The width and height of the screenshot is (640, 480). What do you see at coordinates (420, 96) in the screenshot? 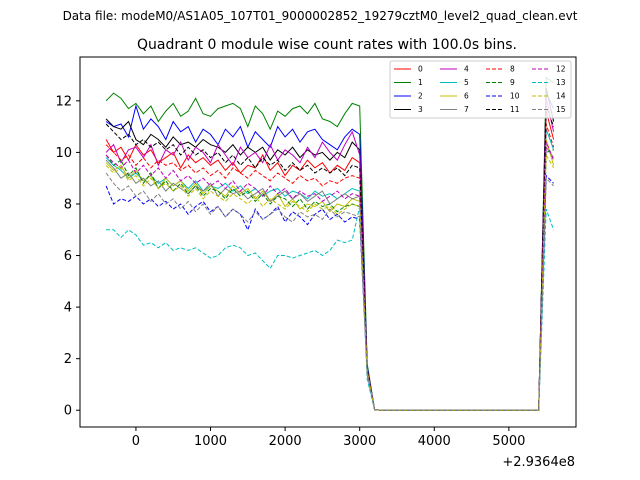
I see `legend-label-2: 2` at bounding box center [420, 96].